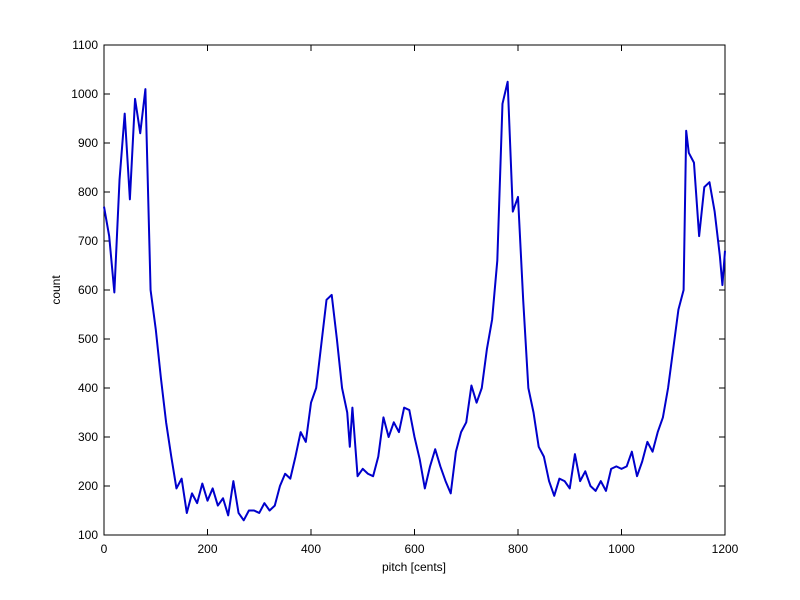 Image resolution: width=800 pixels, height=600 pixels. I want to click on y-tick-label: 100, so click(88, 535).